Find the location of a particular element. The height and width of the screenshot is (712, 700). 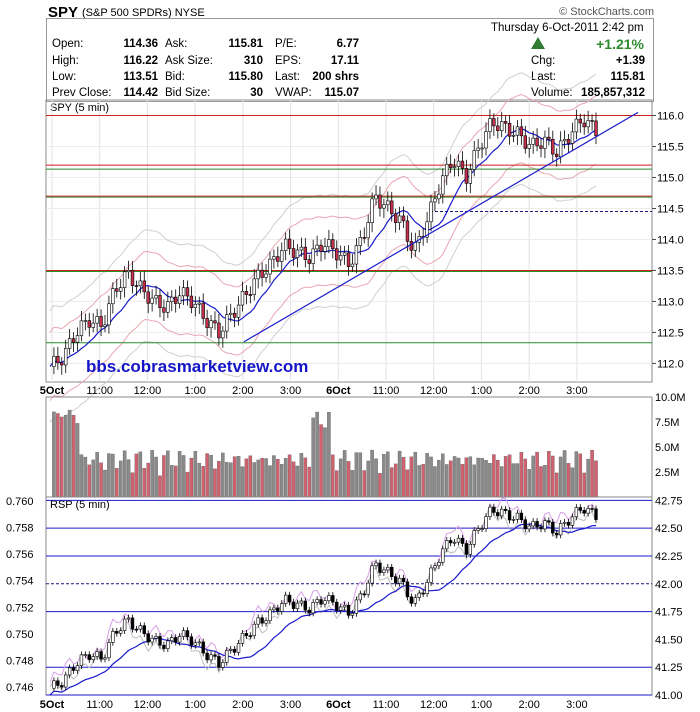

brand-logo: © StockCharts.com is located at coordinates (606, 12).